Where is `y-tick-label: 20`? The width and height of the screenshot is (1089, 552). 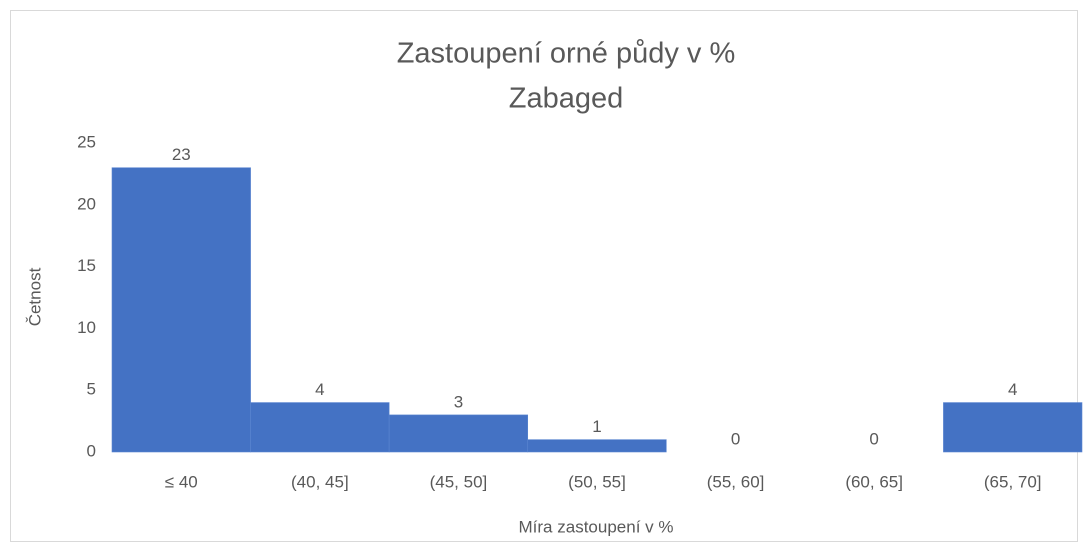
y-tick-label: 20 is located at coordinates (86, 203).